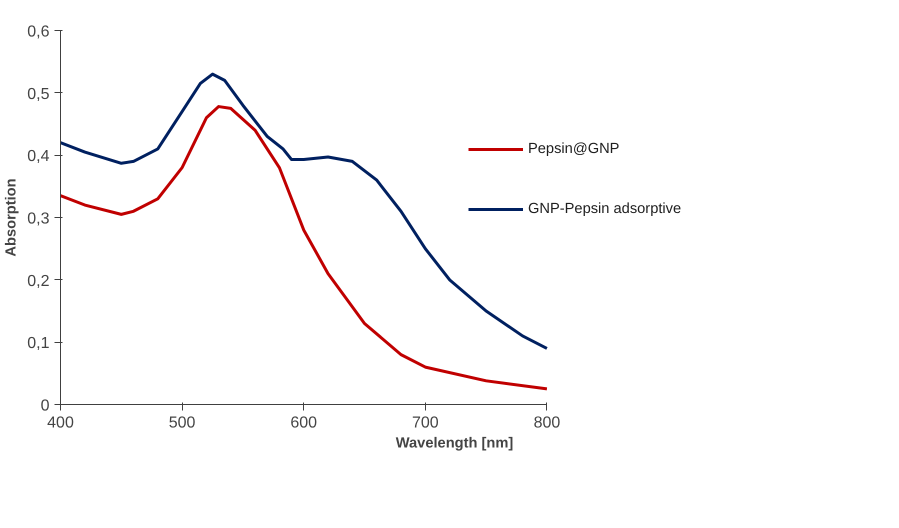  What do you see at coordinates (547, 423) in the screenshot?
I see `x-tick-label: 800` at bounding box center [547, 423].